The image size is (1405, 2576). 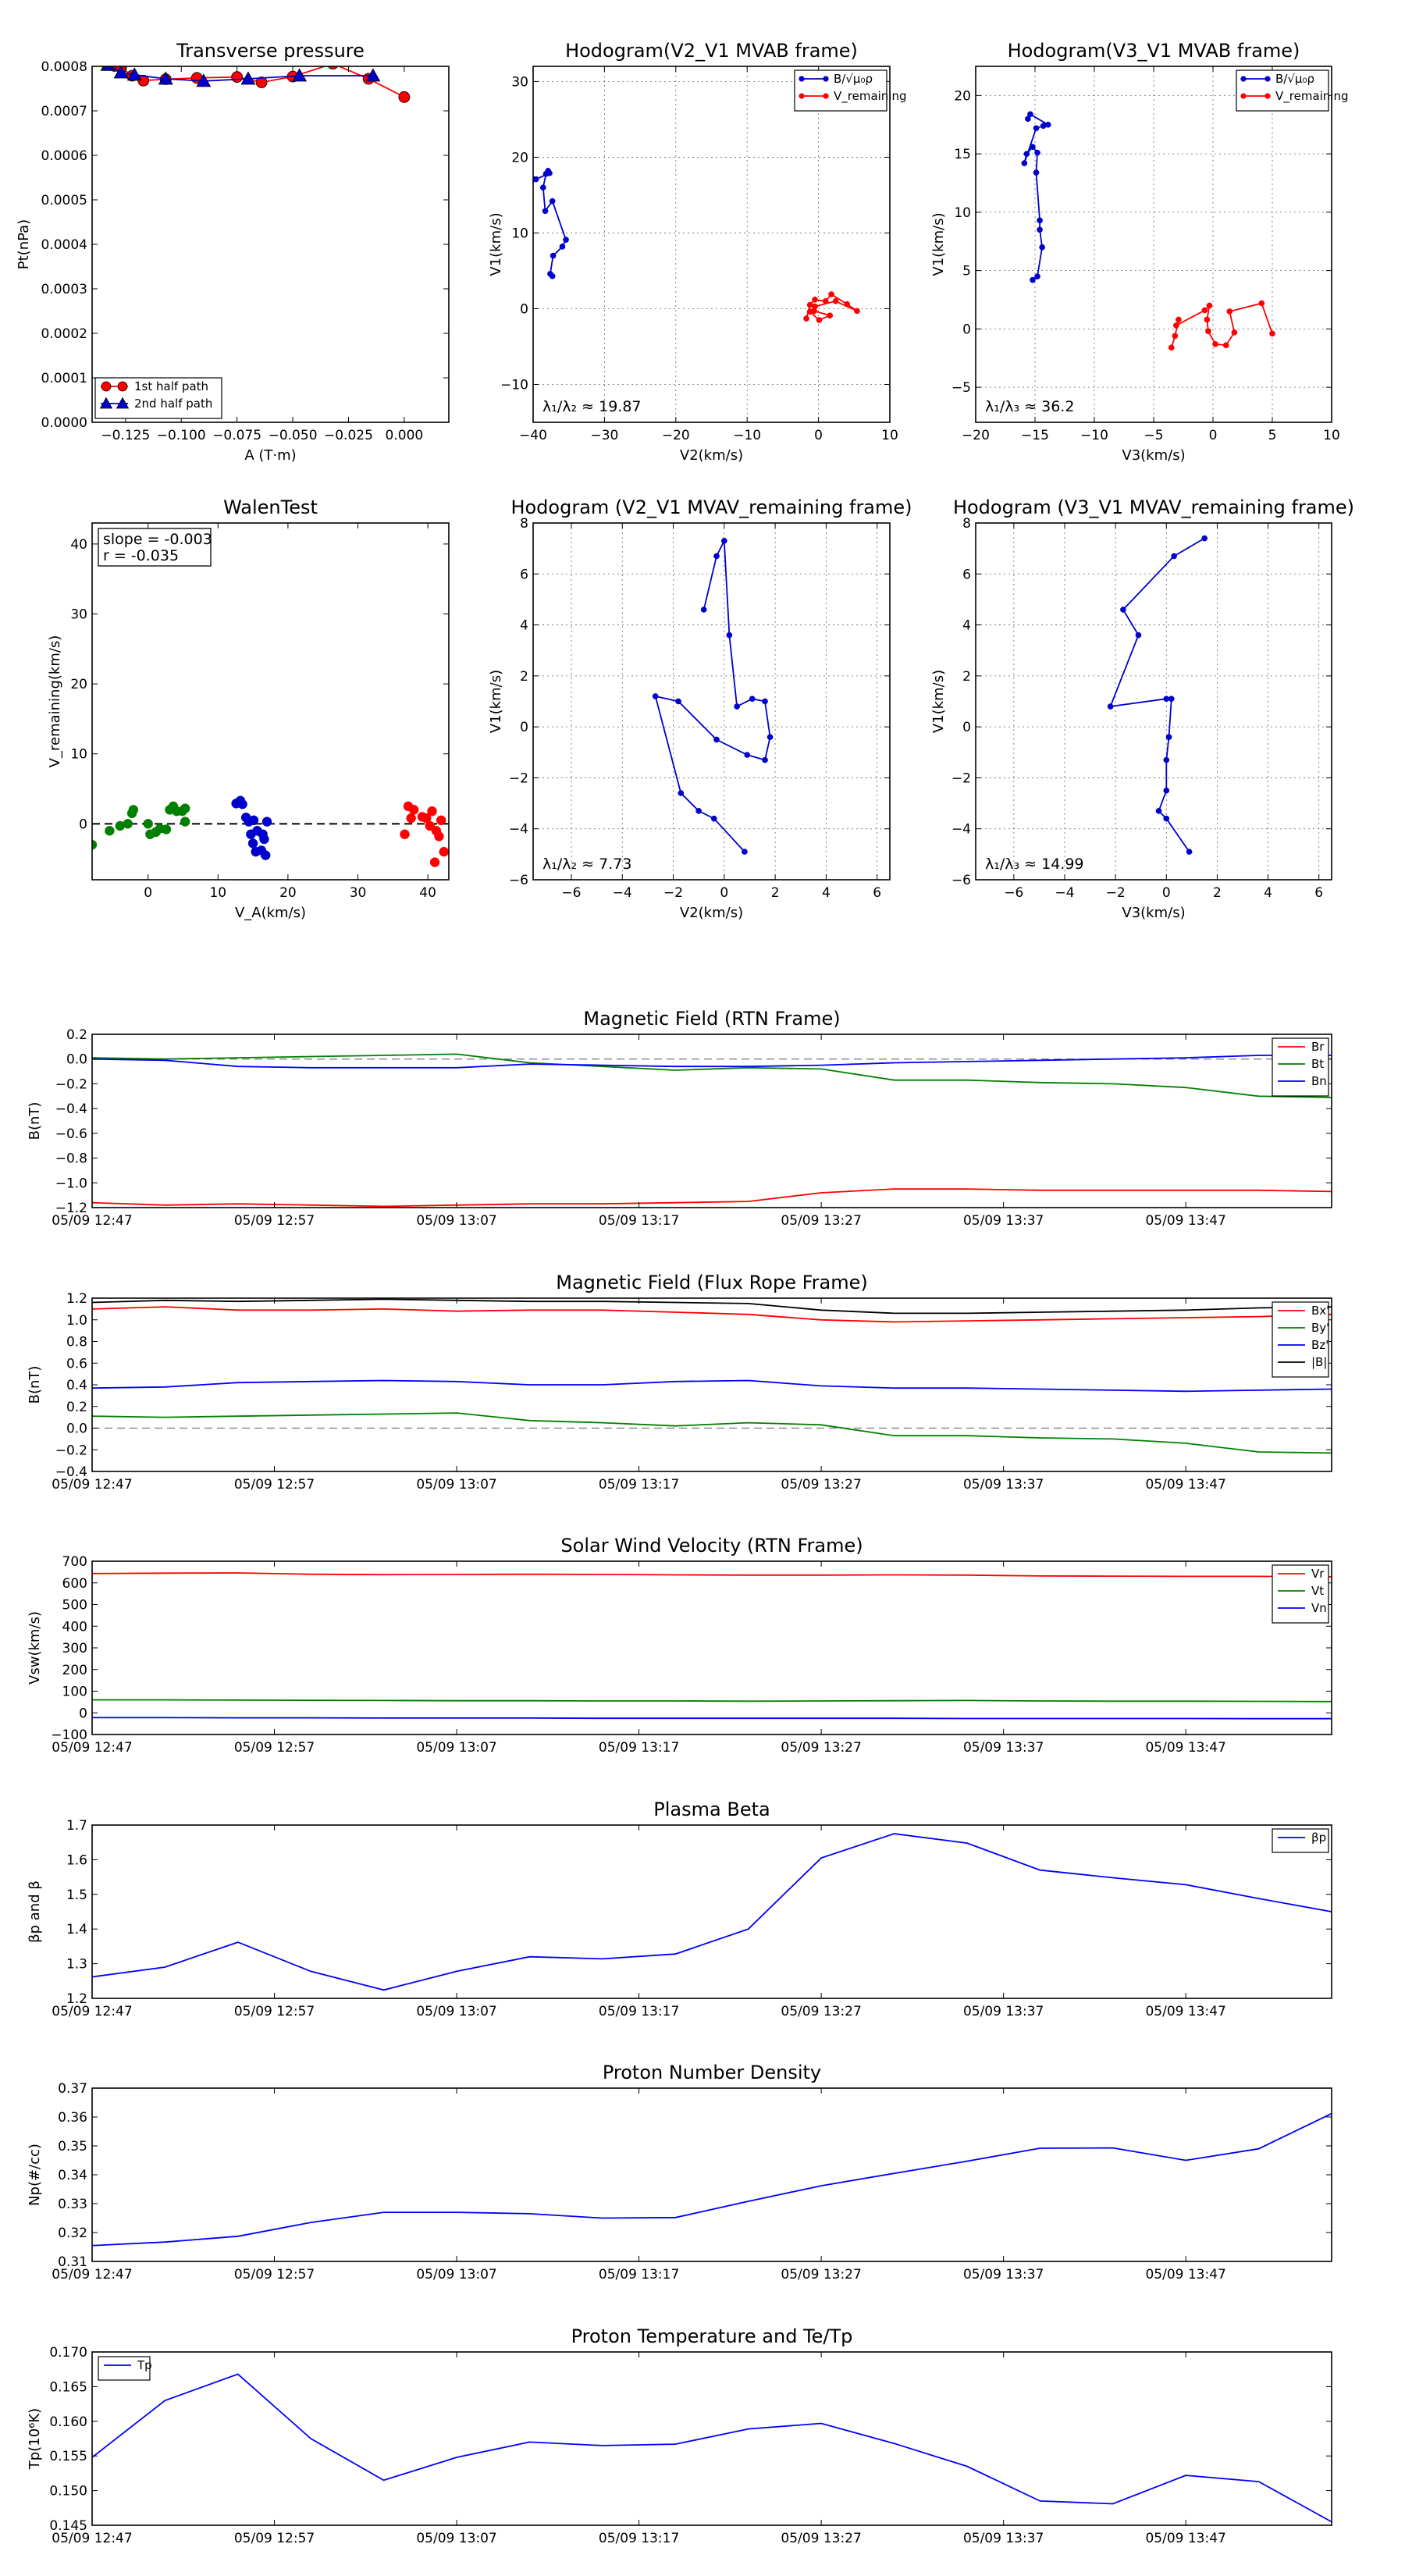 I want to click on y-tick-label: 0.0000, so click(x=64, y=423).